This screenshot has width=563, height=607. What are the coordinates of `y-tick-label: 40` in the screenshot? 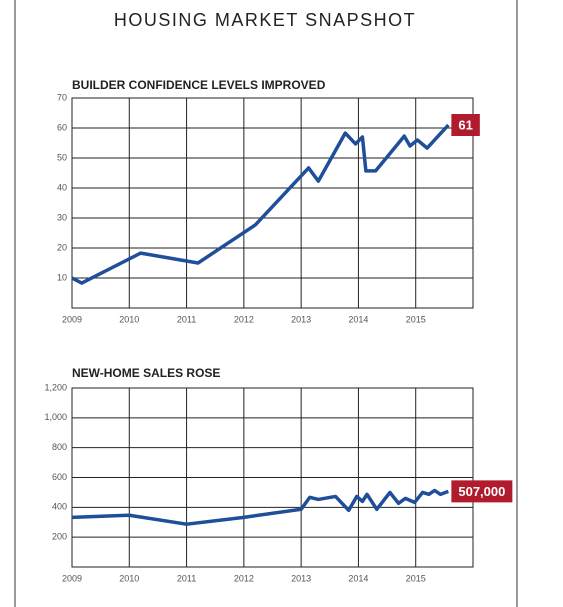 It's located at (62, 187).